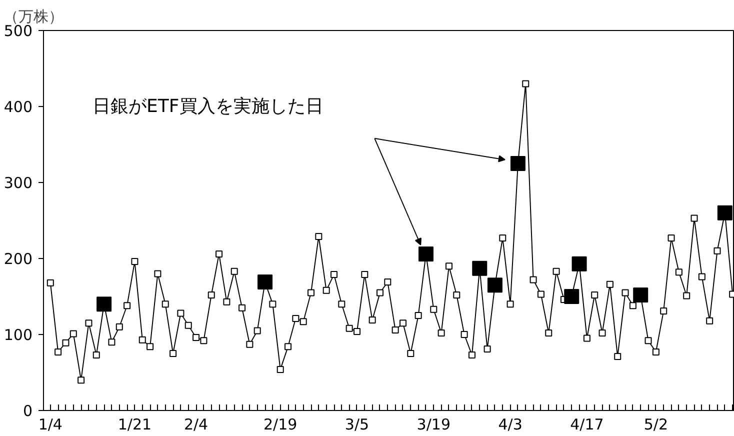  What do you see at coordinates (281, 425) in the screenshot?
I see `x-tick-label: 2/19` at bounding box center [281, 425].